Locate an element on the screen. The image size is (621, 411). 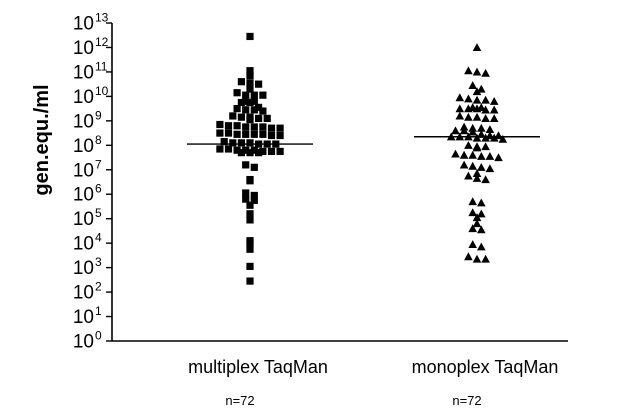
y-tick-exponent: 0 is located at coordinates (98, 336).